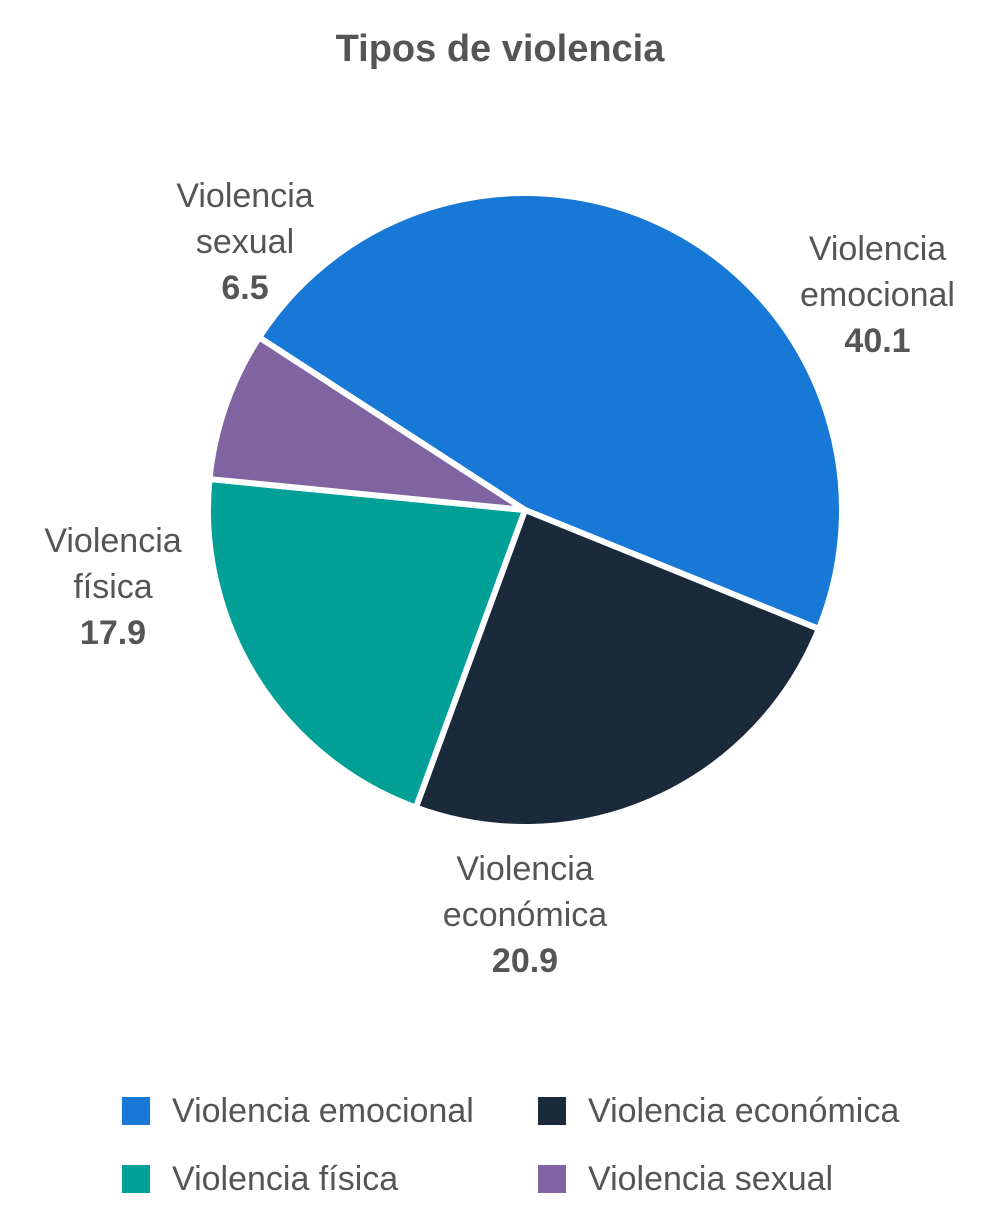  I want to click on legend-item-emocional: Violencia emocional, so click(298, 1111).